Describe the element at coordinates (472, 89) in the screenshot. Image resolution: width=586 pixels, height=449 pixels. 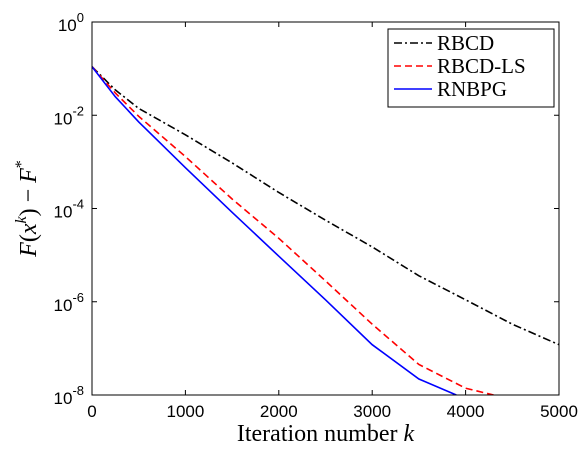
I see `legend-label-rnbpg: RNBPG` at that location.